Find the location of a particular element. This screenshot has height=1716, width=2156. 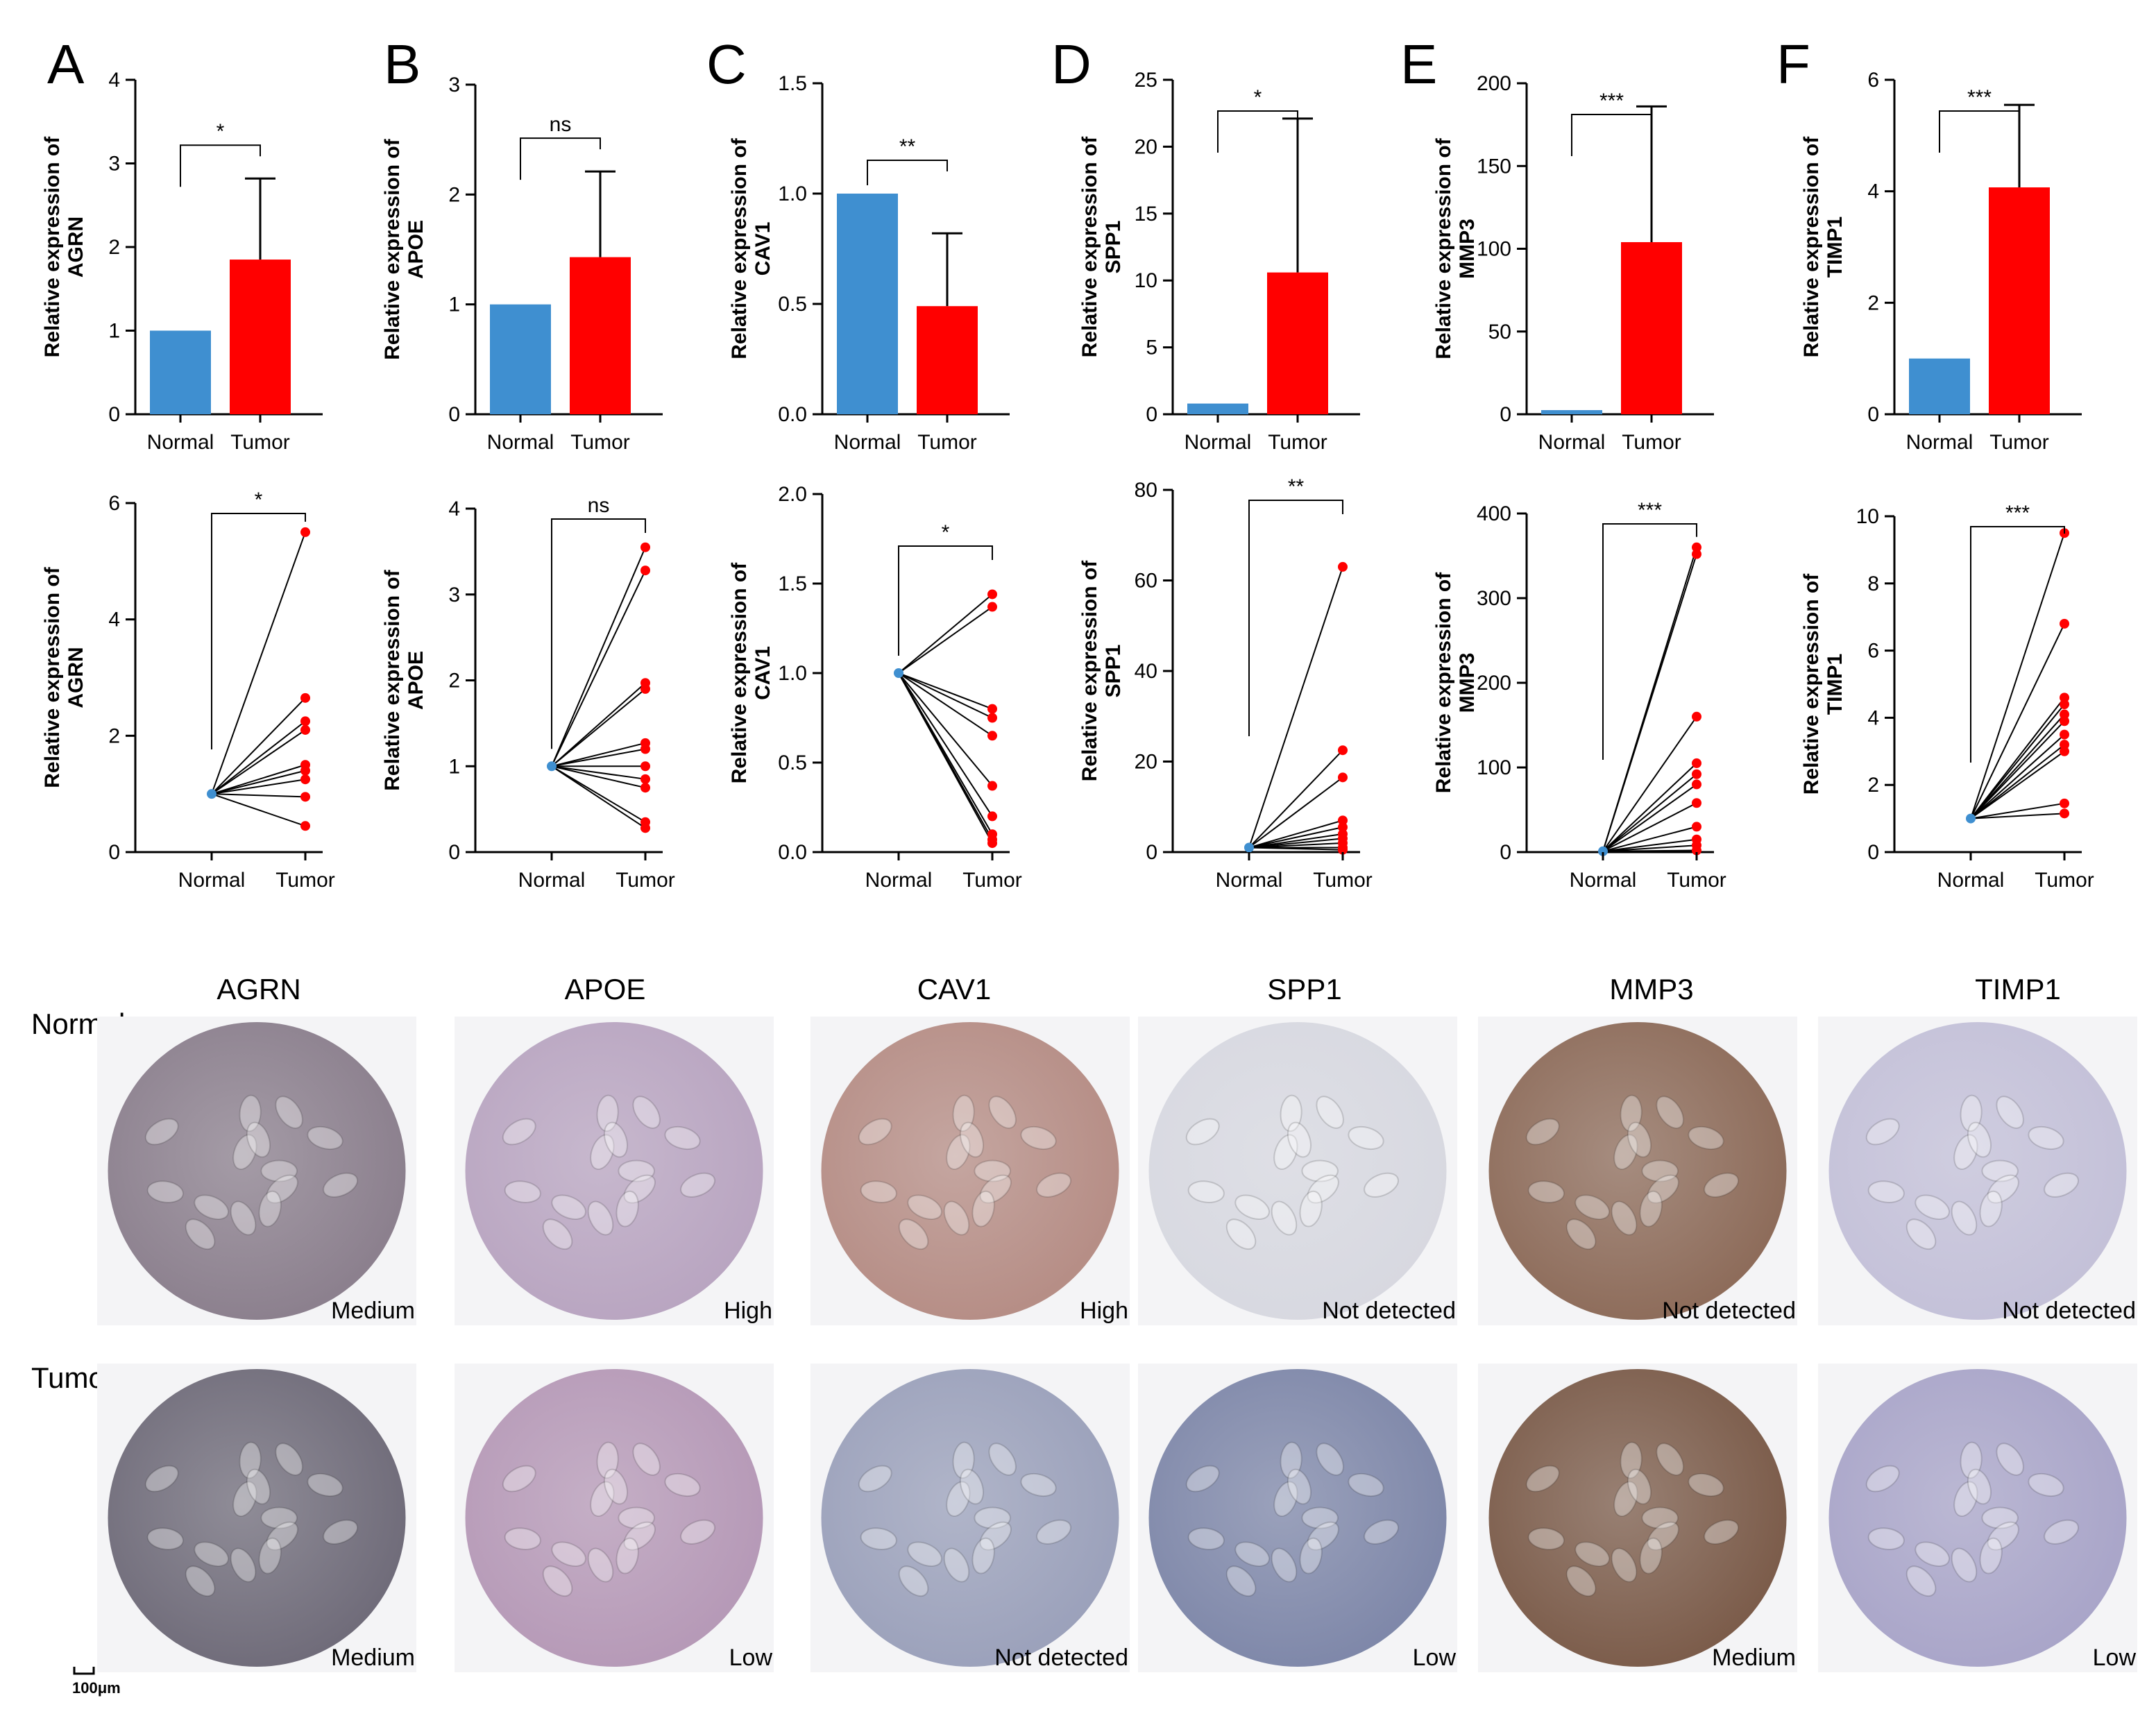

y-axis-label: Relative expression ofMMP3 is located at coordinates (1455, 248).